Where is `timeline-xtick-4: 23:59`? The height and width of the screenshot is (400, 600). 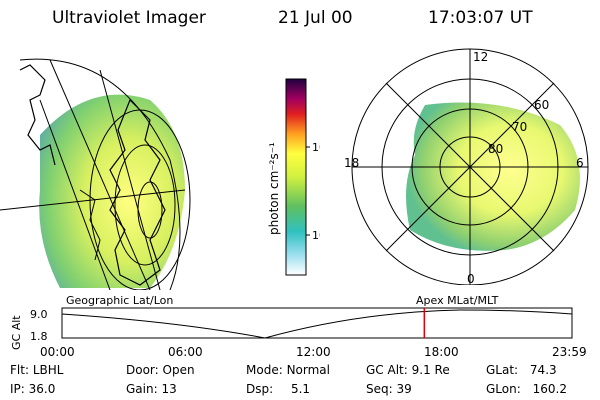 timeline-xtick-4: 23:59 is located at coordinates (569, 352).